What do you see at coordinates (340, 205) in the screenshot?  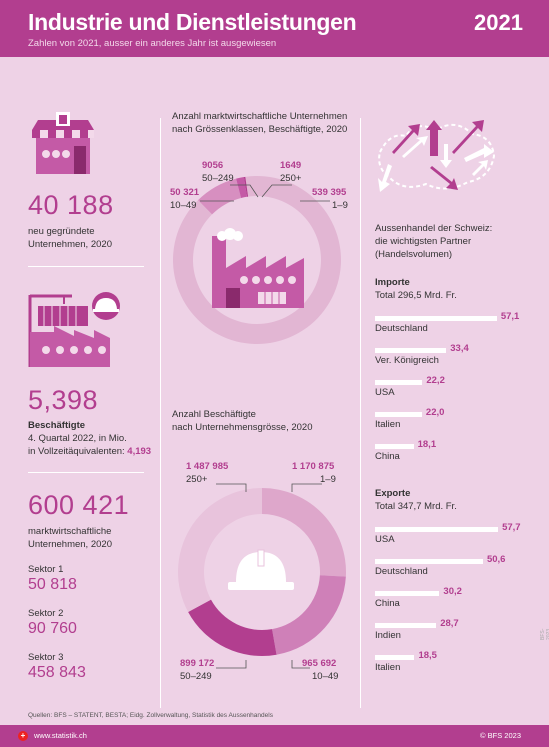 I see `c1-label-1-9-cat: 1–9` at bounding box center [340, 205].